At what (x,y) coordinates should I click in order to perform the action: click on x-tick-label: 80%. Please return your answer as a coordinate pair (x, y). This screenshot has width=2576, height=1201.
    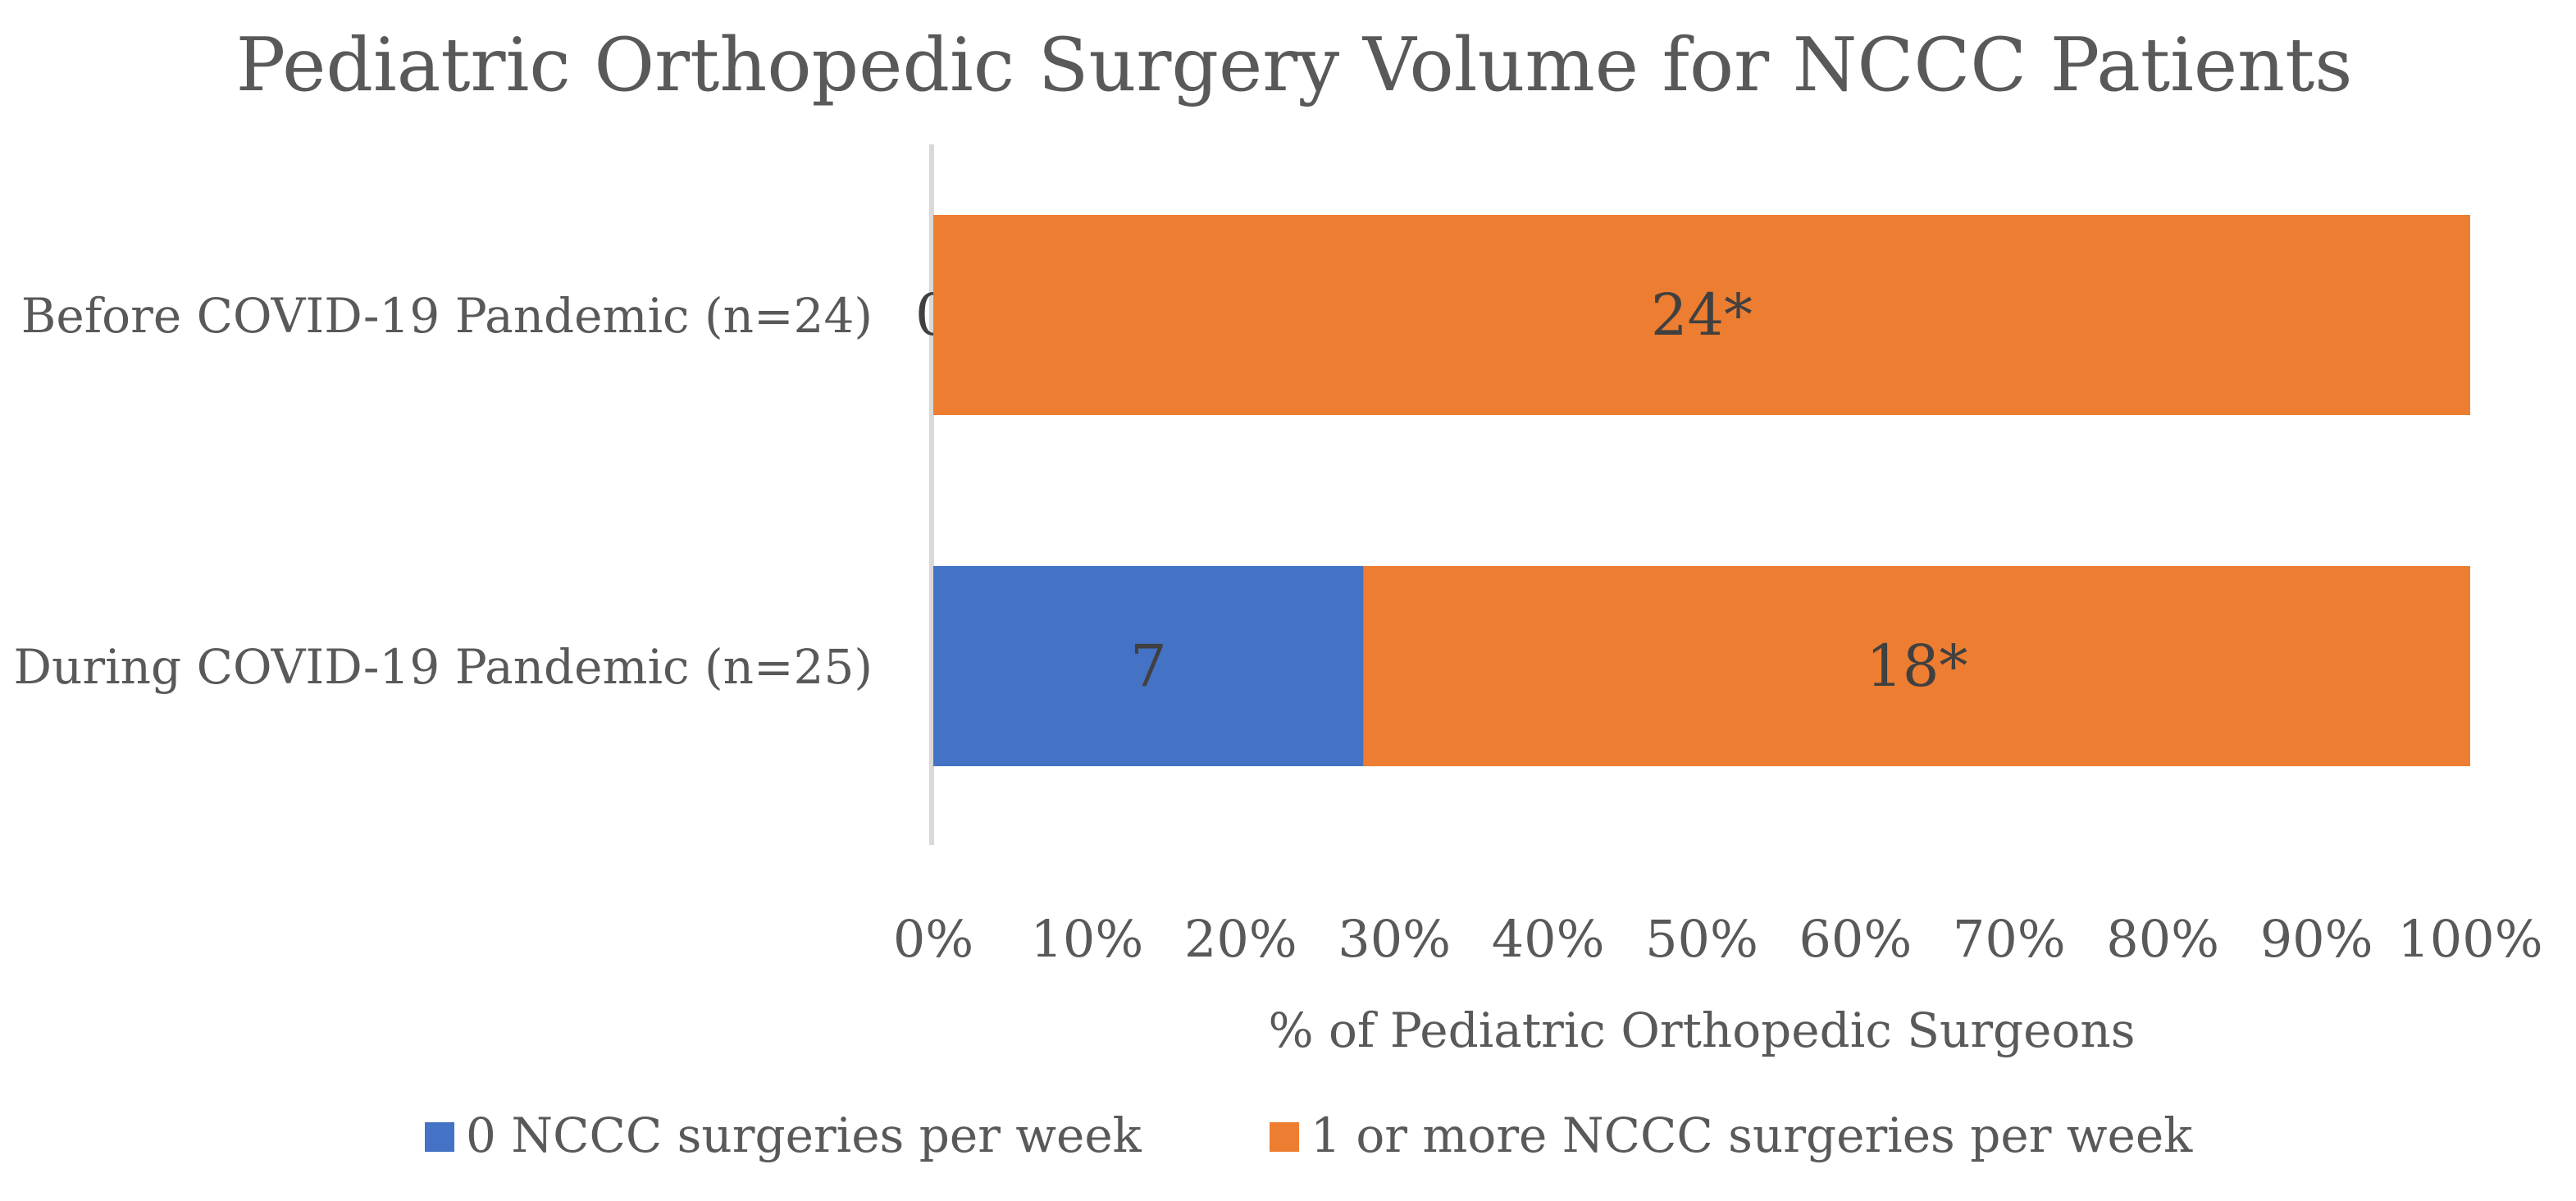
    Looking at the image, I should click on (2162, 939).